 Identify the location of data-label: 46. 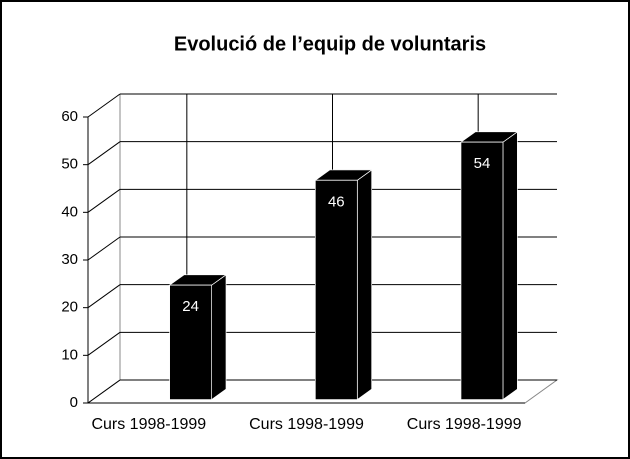
(336, 201).